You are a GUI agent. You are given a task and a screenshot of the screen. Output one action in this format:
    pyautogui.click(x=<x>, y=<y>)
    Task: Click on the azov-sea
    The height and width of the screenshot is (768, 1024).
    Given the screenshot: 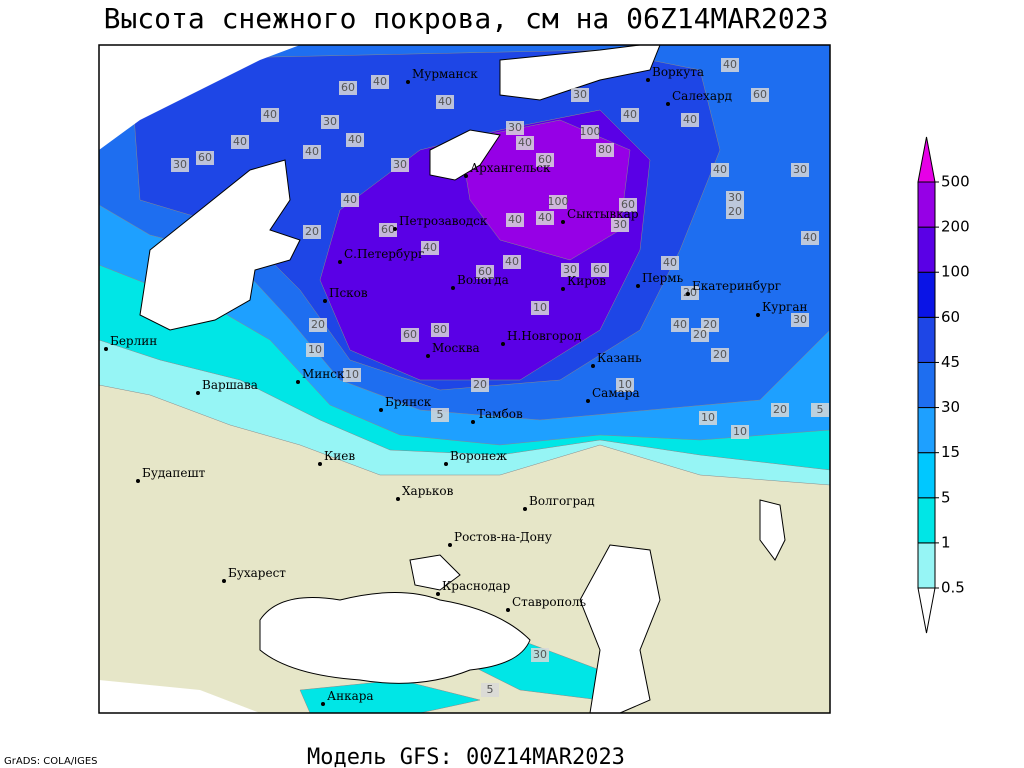 What is the action you would take?
    pyautogui.click(x=435, y=572)
    